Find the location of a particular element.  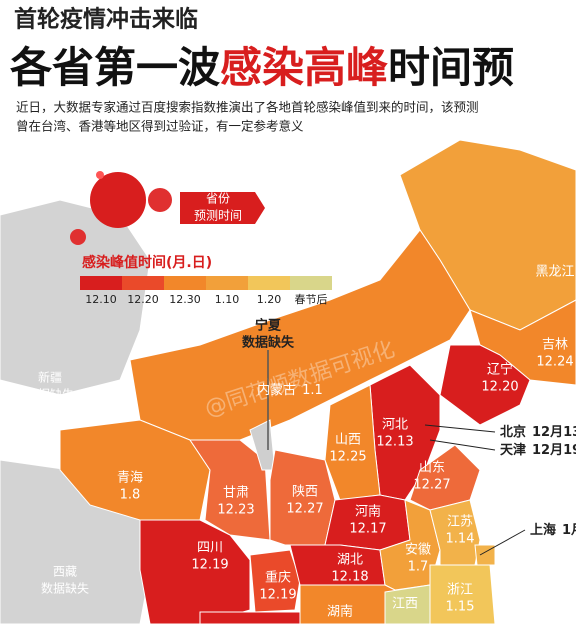

province-value: 1.1 is located at coordinates (312, 390).